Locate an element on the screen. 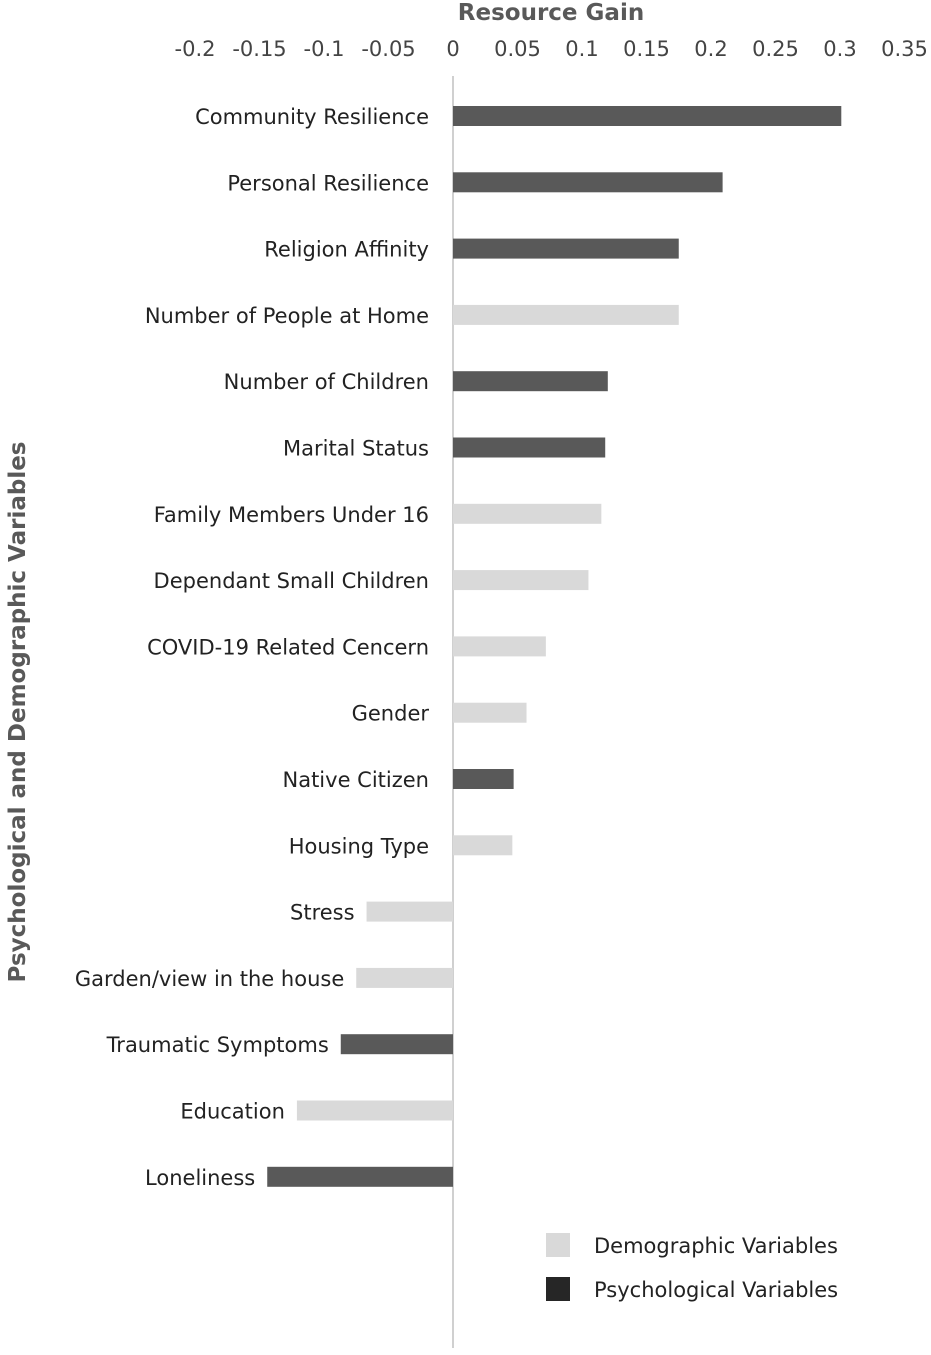  bar-religion-affinity is located at coordinates (566, 248).